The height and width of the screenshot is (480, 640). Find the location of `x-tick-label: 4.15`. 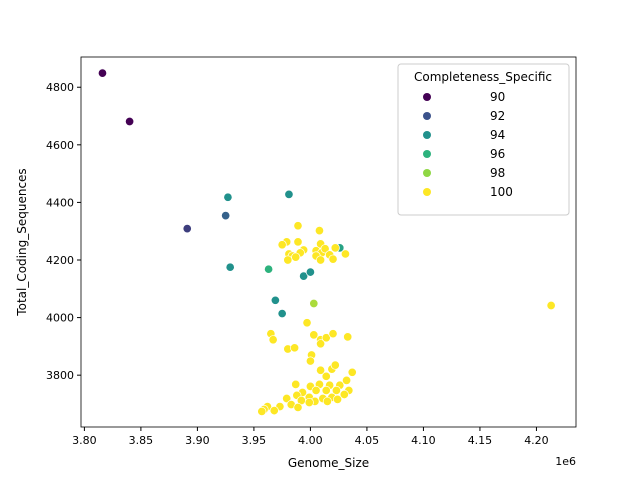

x-tick-label: 4.15 is located at coordinates (480, 440).